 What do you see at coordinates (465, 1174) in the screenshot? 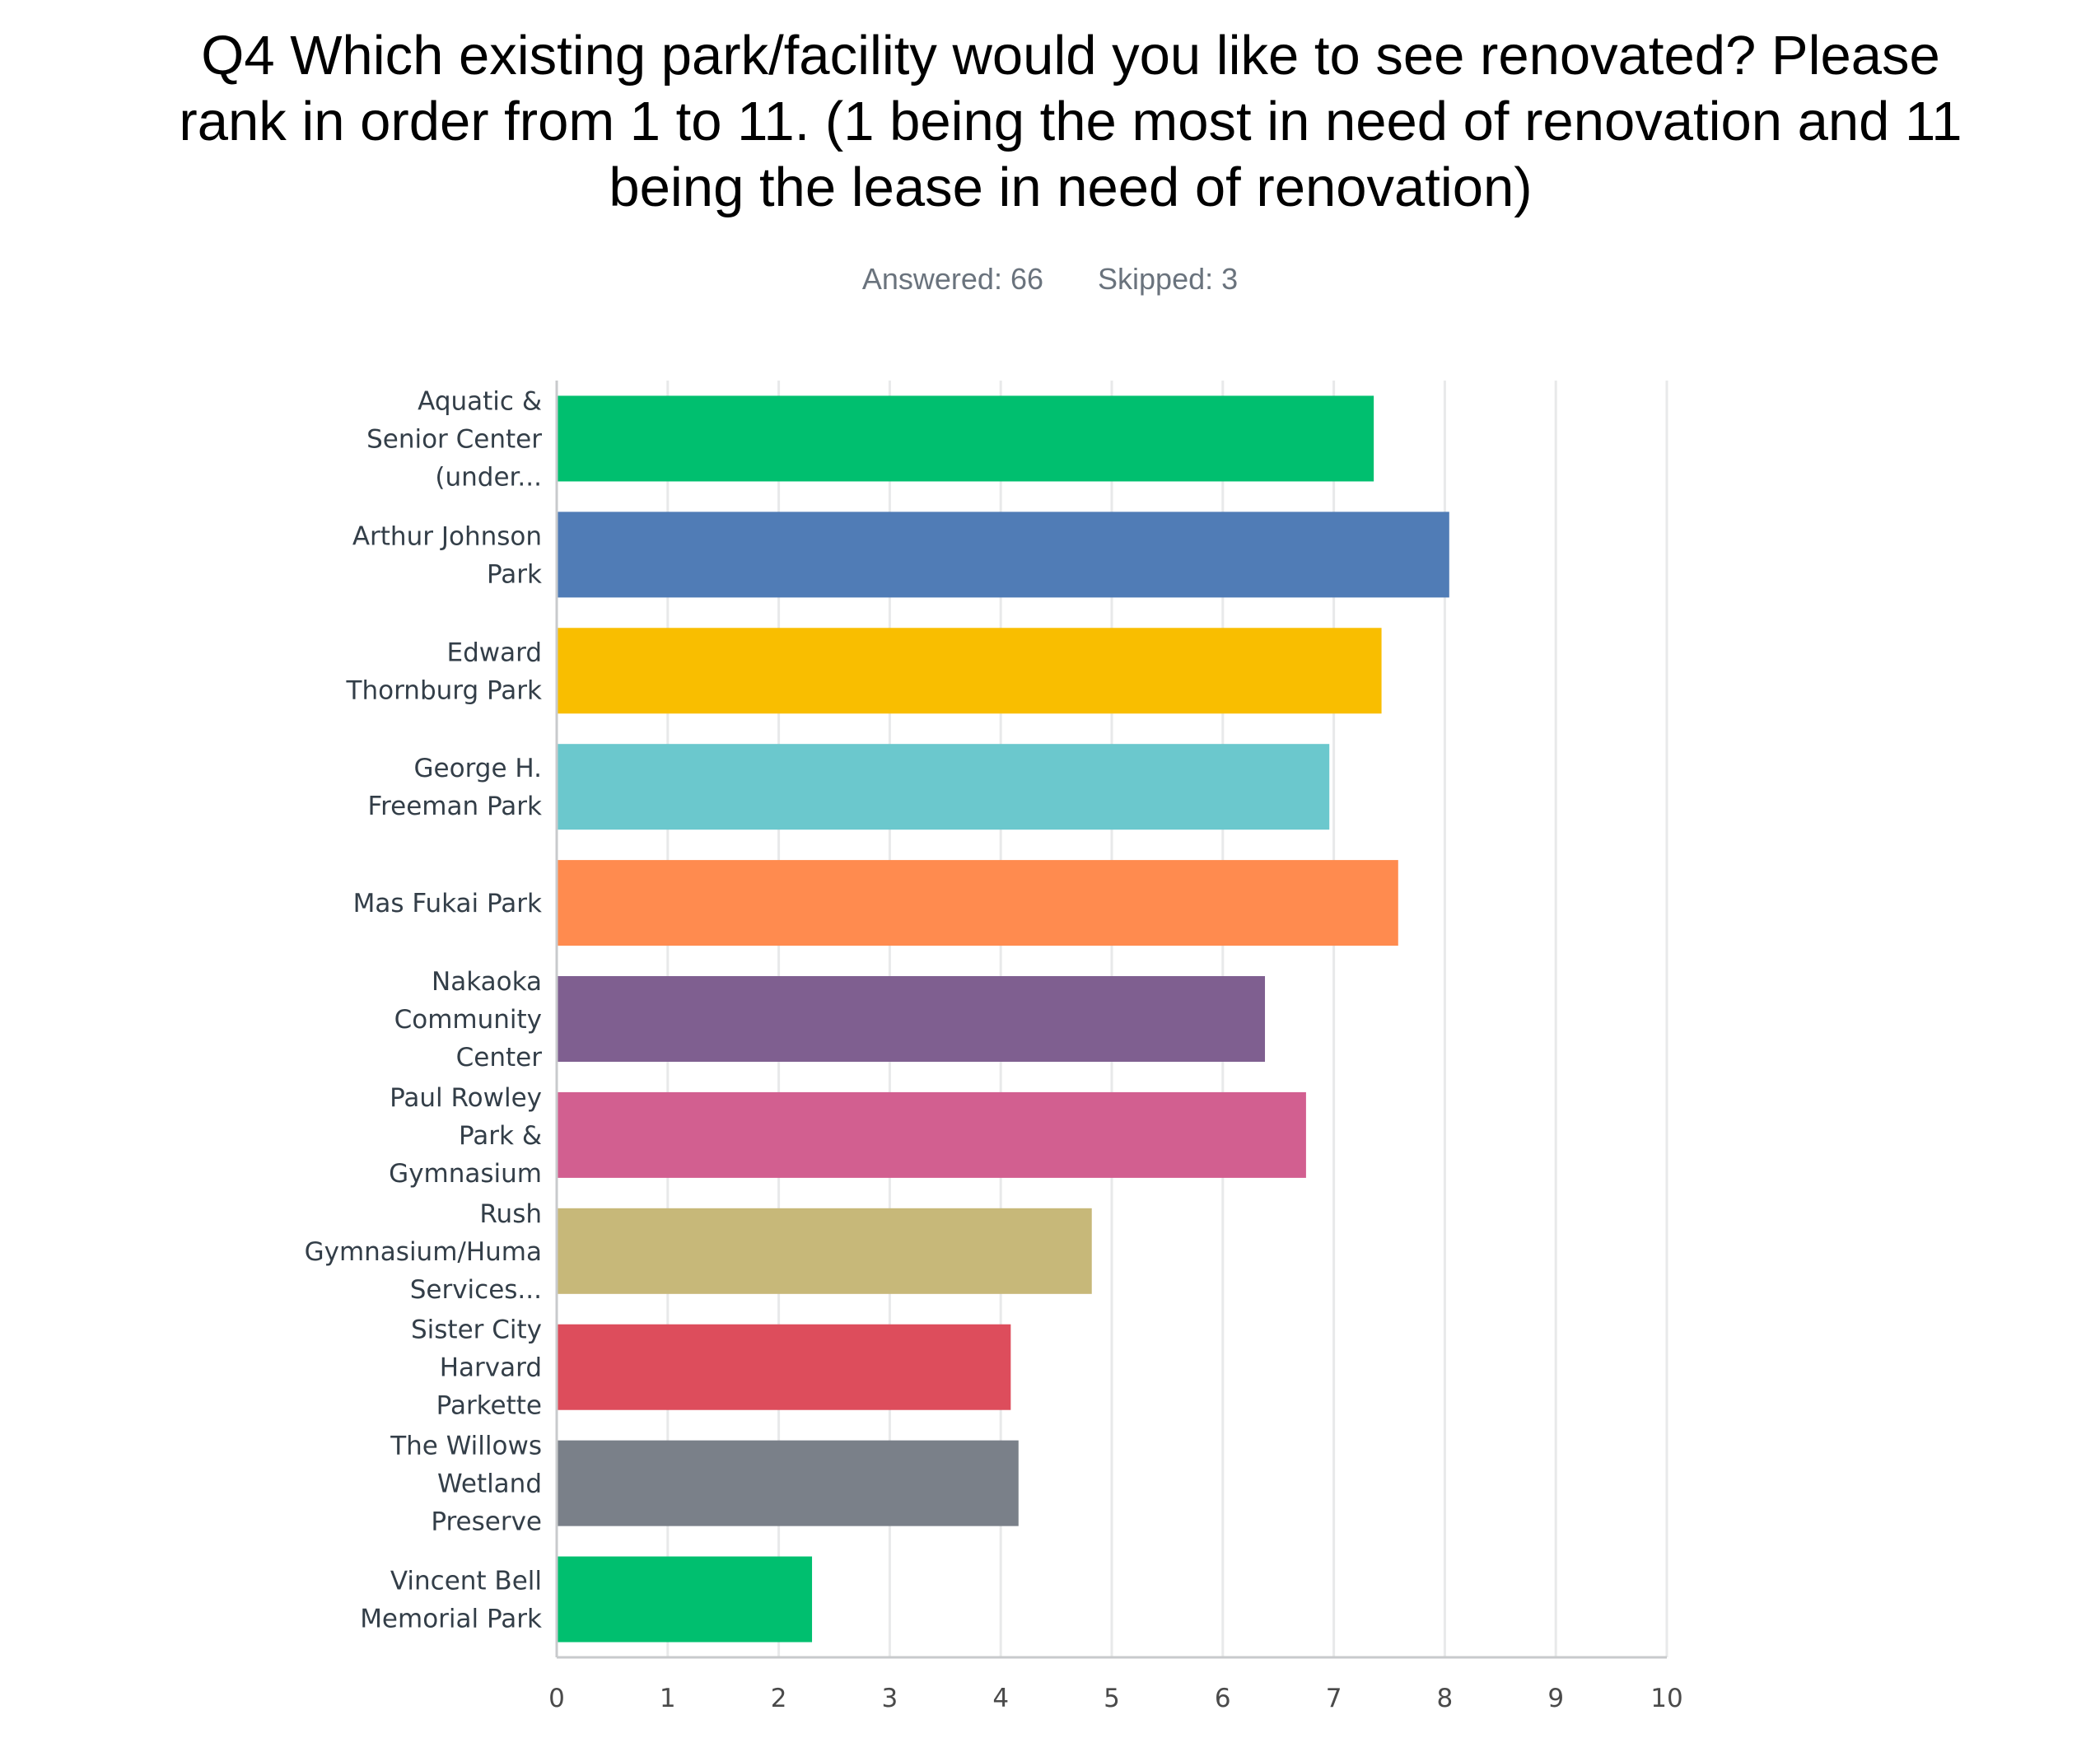
I see `category-label: Gymnasium` at bounding box center [465, 1174].